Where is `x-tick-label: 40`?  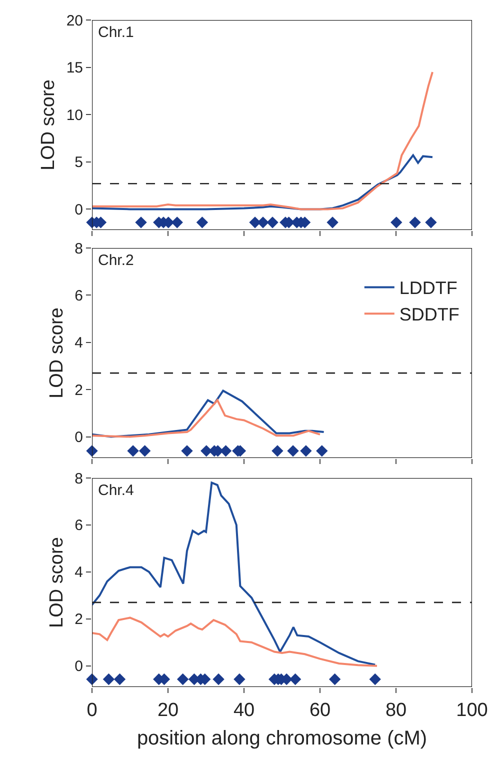
x-tick-label: 40 is located at coordinates (244, 710).